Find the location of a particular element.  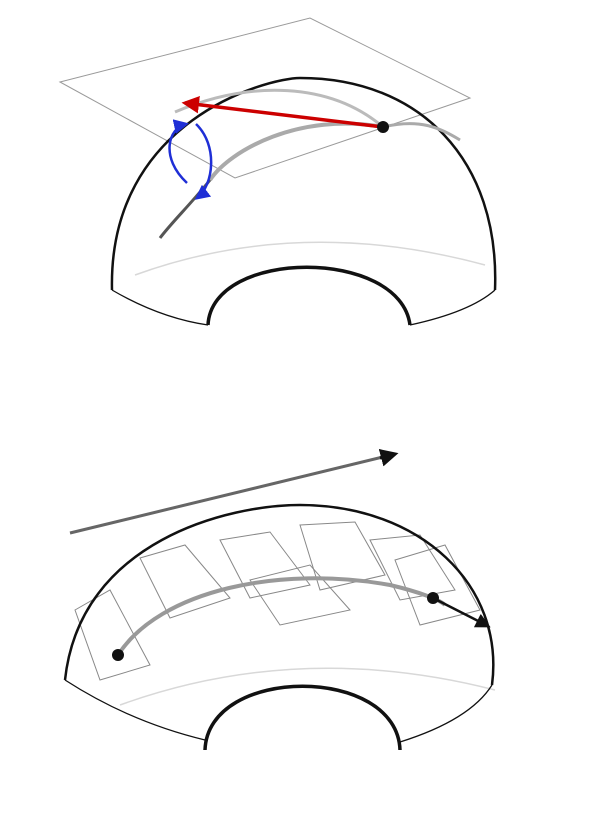

tangent-vector is located at coordinates (282, 112).